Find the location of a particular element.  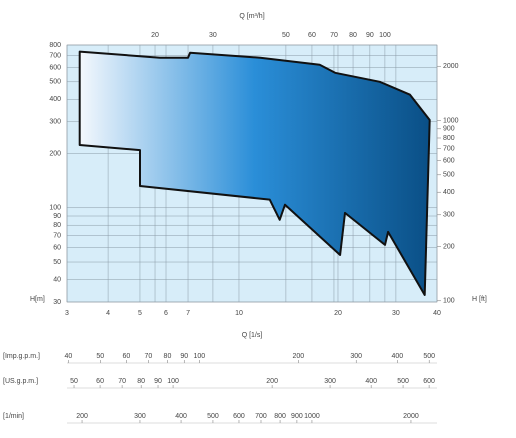

y-tick-label: 50 is located at coordinates (57, 262).